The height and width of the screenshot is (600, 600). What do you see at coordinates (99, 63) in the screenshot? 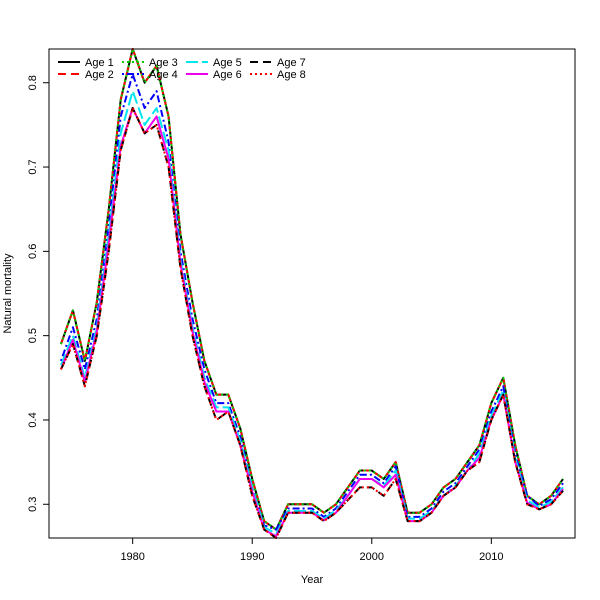
I see `legend-label-age-1: Age 1` at bounding box center [99, 63].